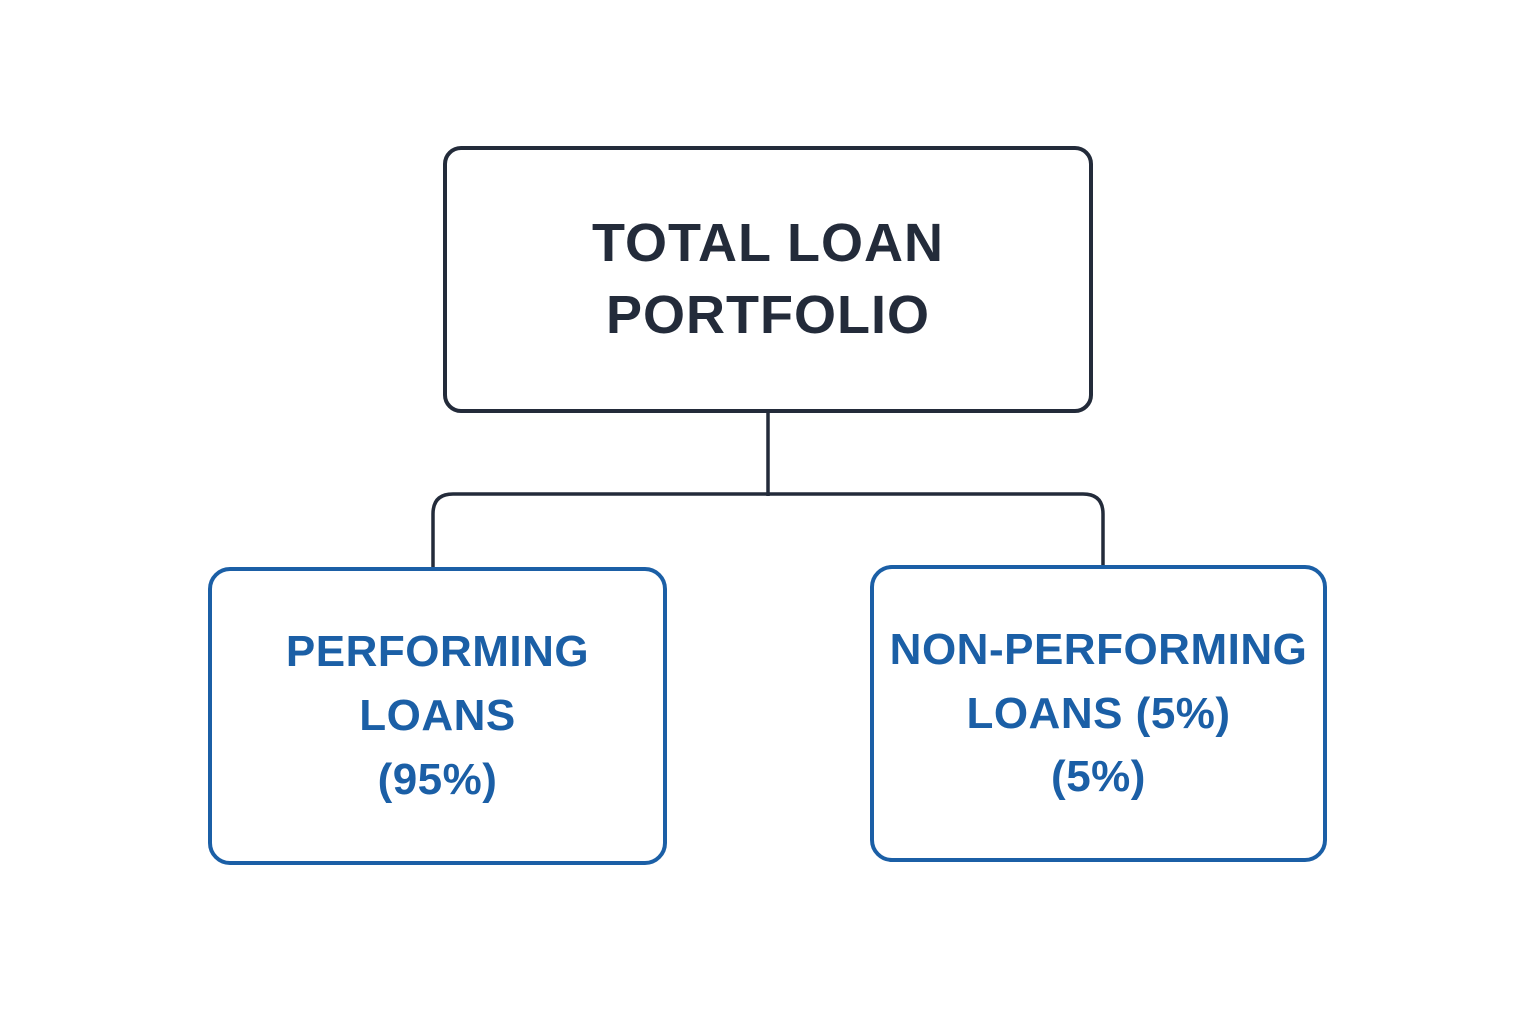  I want to click on node-label-line: (5%), so click(1098, 777).